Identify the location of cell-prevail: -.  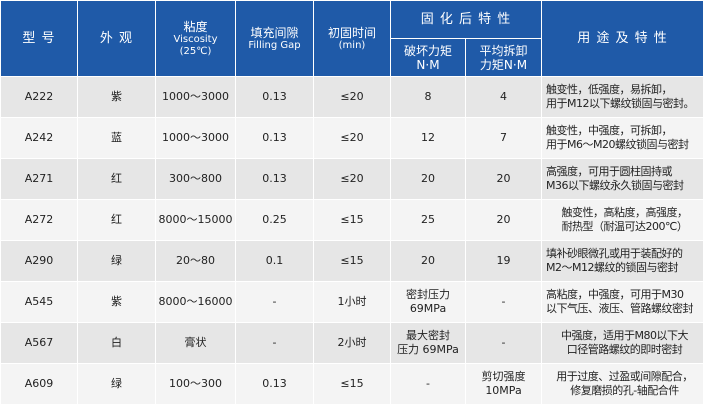
(504, 302).